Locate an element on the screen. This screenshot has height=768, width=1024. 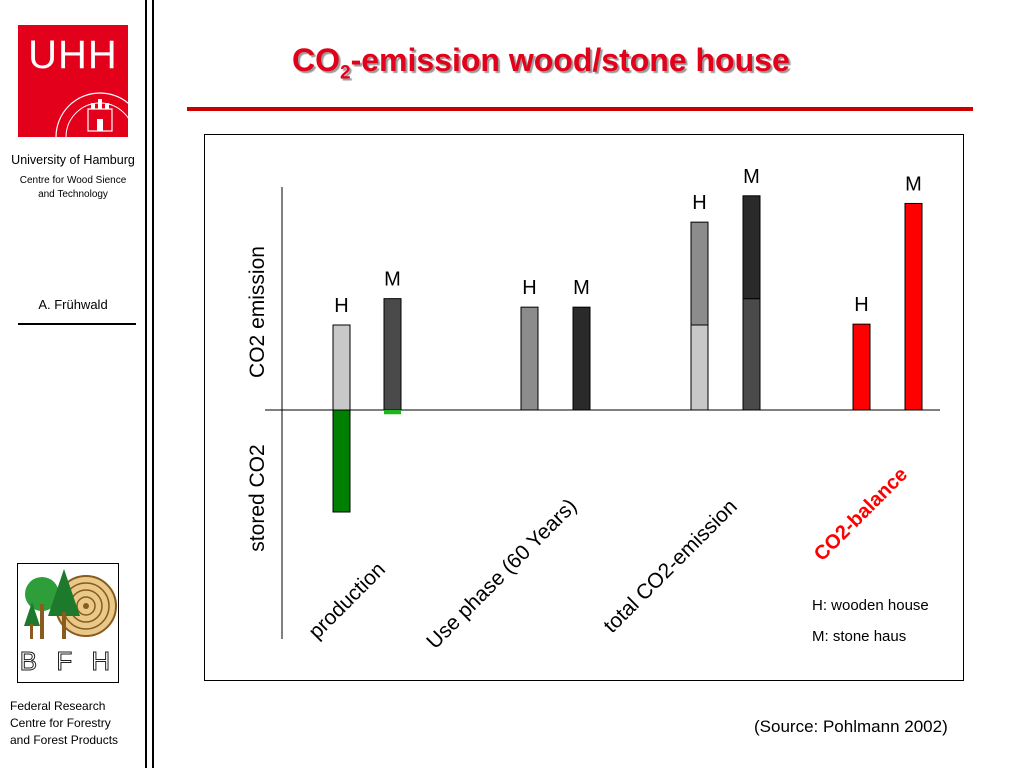
centre-line-2: and Technology is located at coordinates (73, 194).